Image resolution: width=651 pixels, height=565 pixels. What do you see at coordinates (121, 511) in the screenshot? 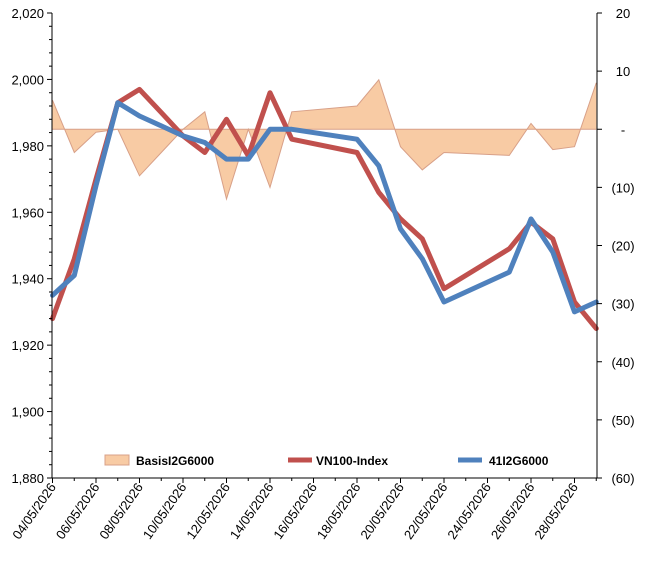
I see `x-tick-label: 08/05/2026` at bounding box center [121, 511].